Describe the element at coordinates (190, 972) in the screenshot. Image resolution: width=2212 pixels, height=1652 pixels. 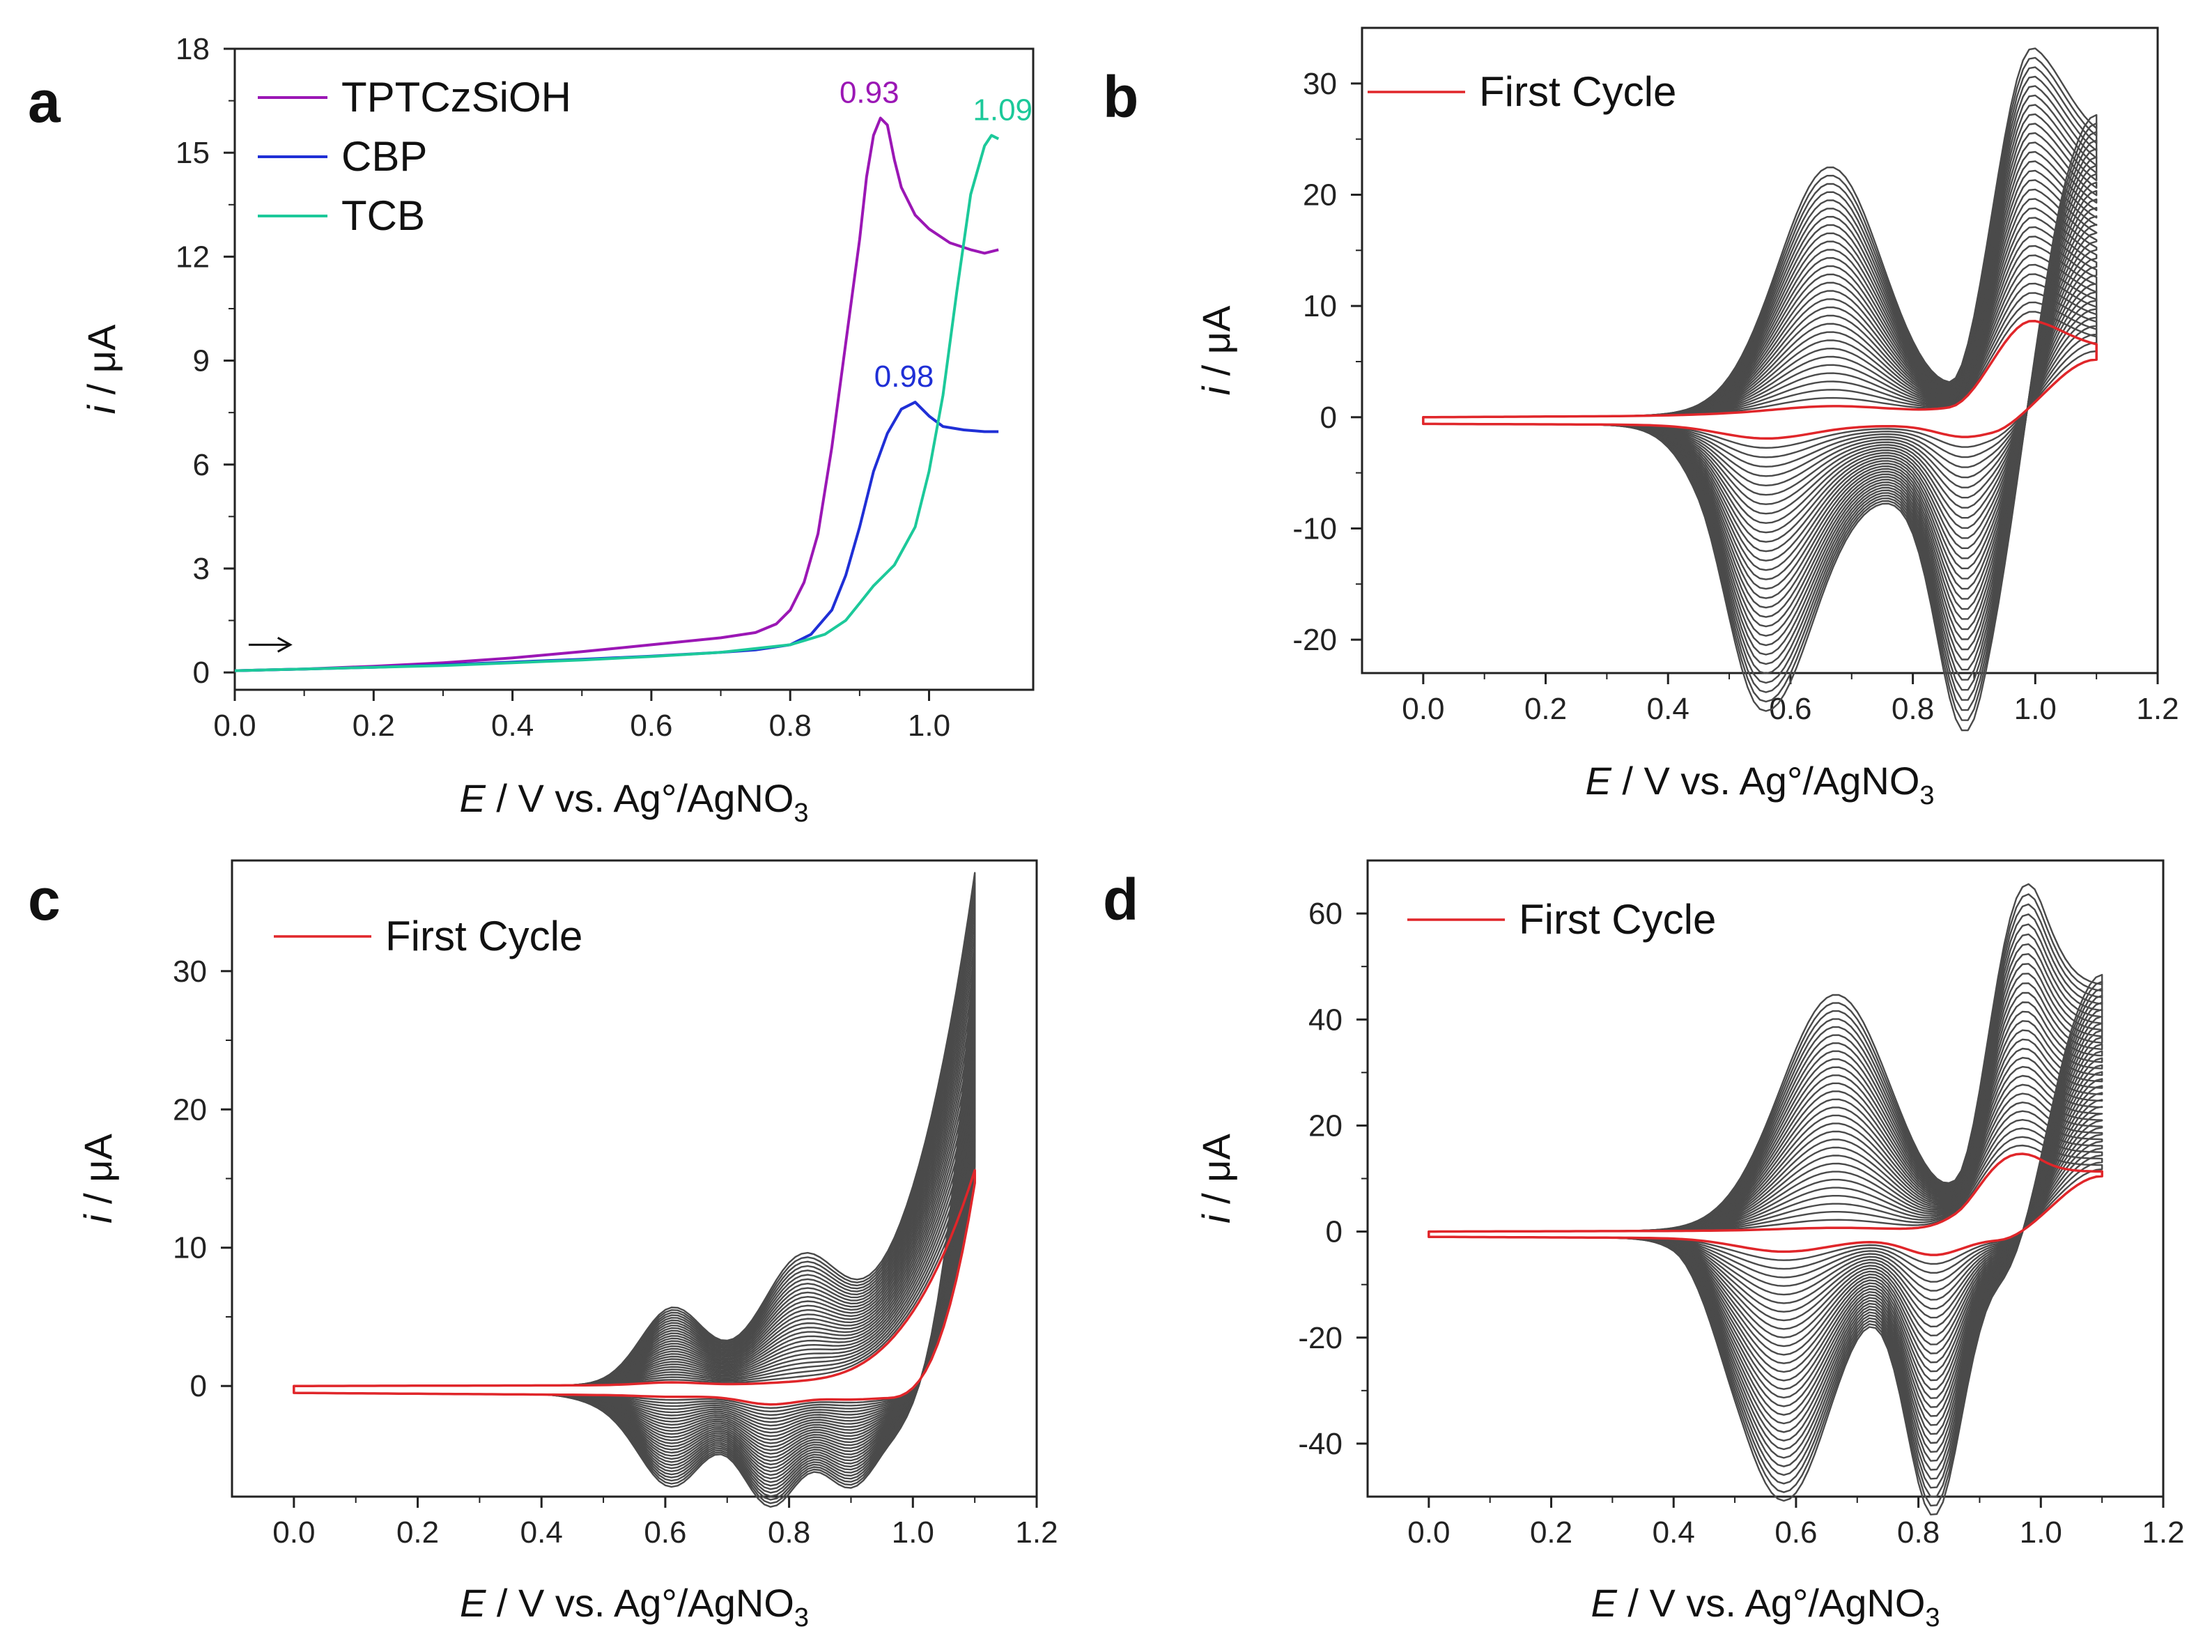
I see `y-tick-label: 30` at that location.